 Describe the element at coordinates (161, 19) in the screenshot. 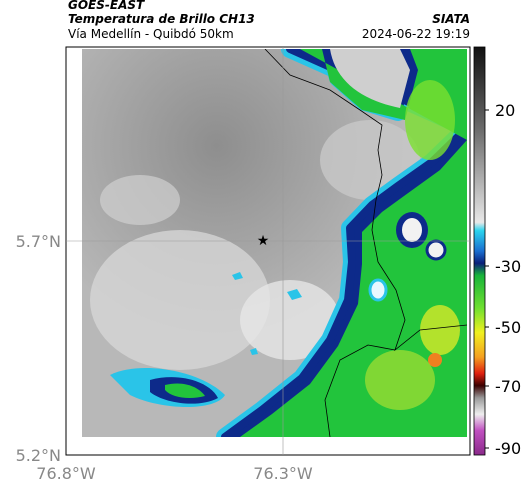

I see `title: Temperatura de Brillo CH13` at that location.